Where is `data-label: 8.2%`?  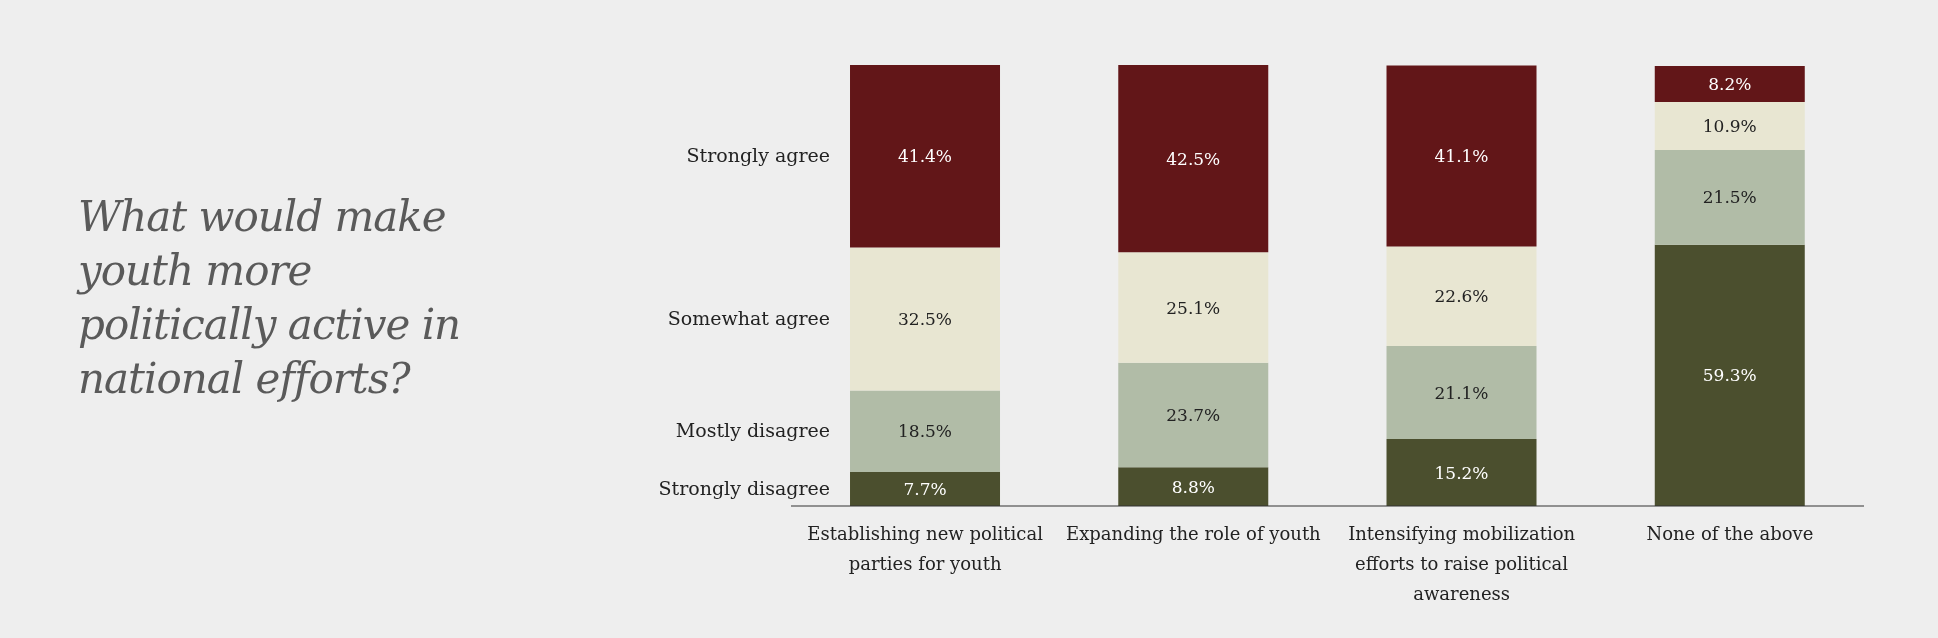 data-label: 8.2% is located at coordinates (1730, 83).